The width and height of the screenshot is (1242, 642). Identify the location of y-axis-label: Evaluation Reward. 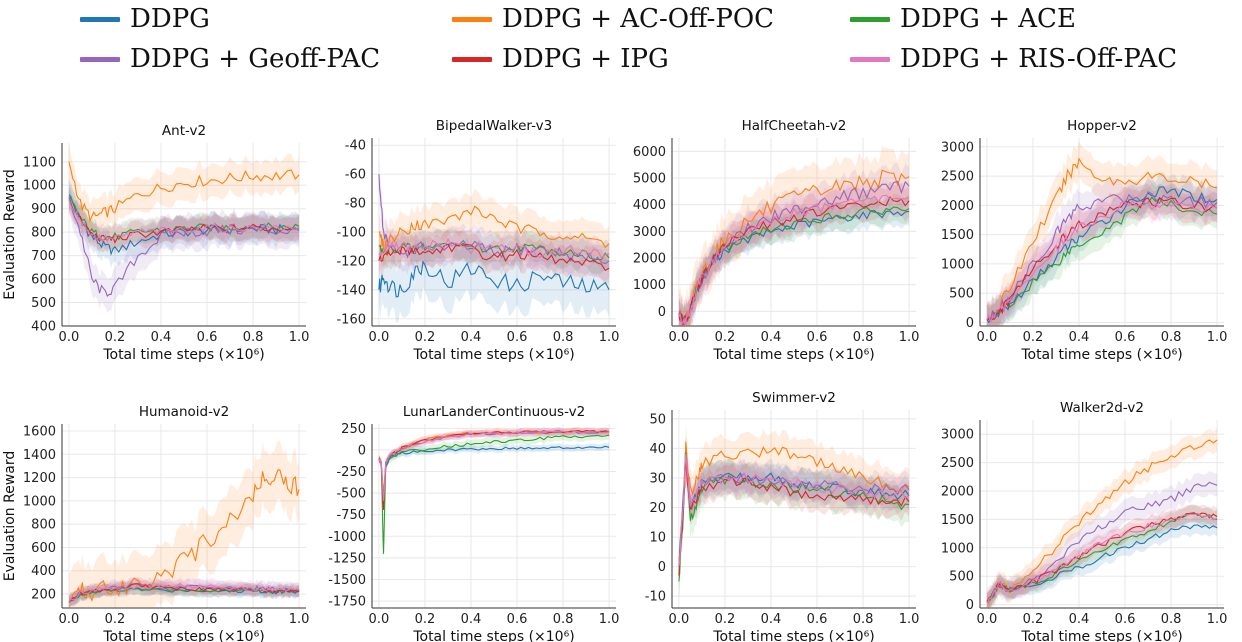
(10, 234).